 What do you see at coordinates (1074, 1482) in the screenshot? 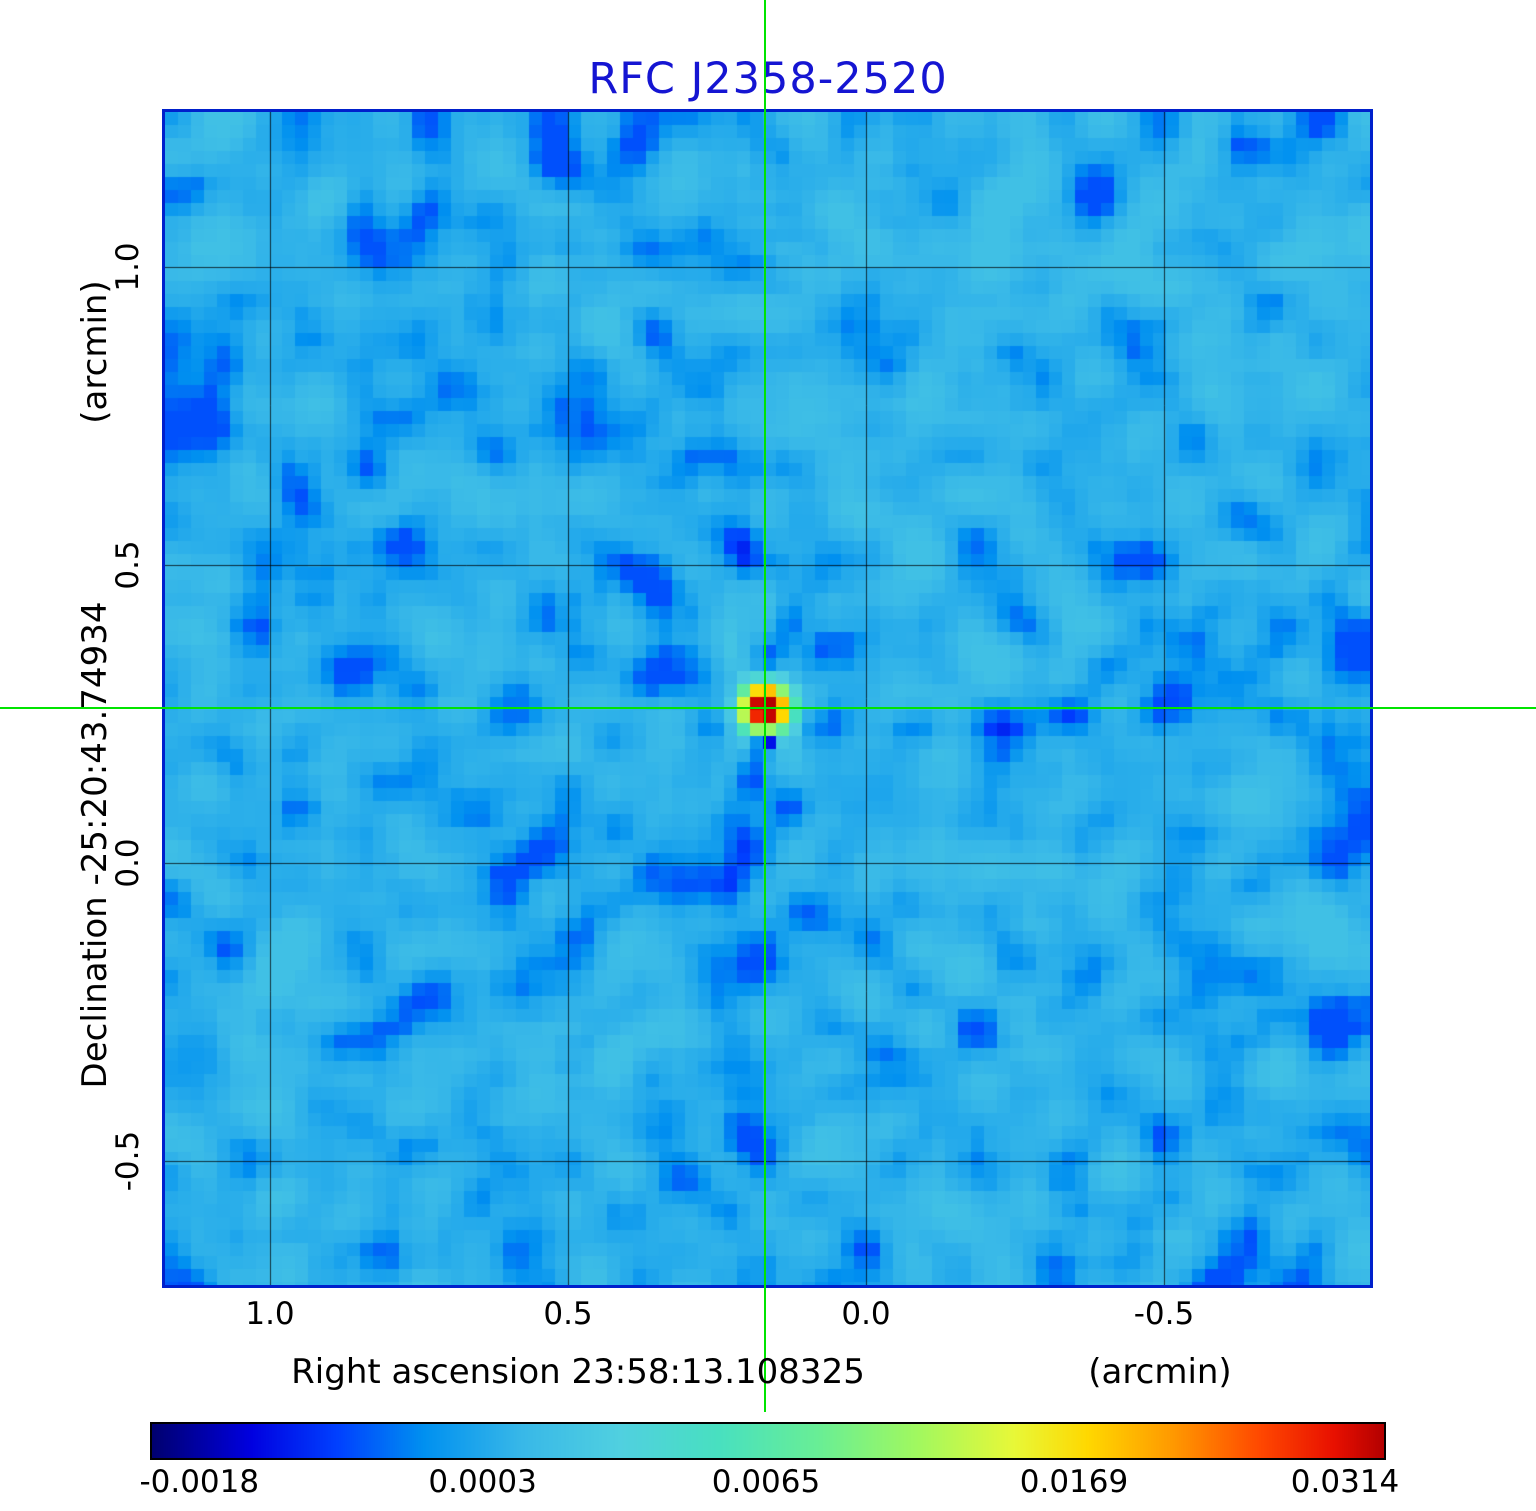
I see `colorbar-tick-label: 0.0169` at bounding box center [1074, 1482].